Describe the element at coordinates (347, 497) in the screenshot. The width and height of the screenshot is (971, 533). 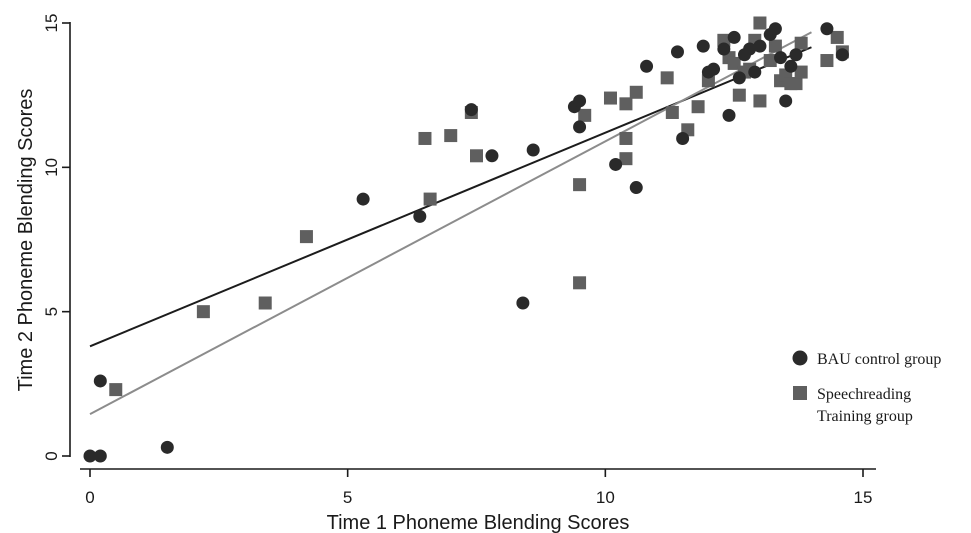
I see `x-tick-label: 5` at that location.